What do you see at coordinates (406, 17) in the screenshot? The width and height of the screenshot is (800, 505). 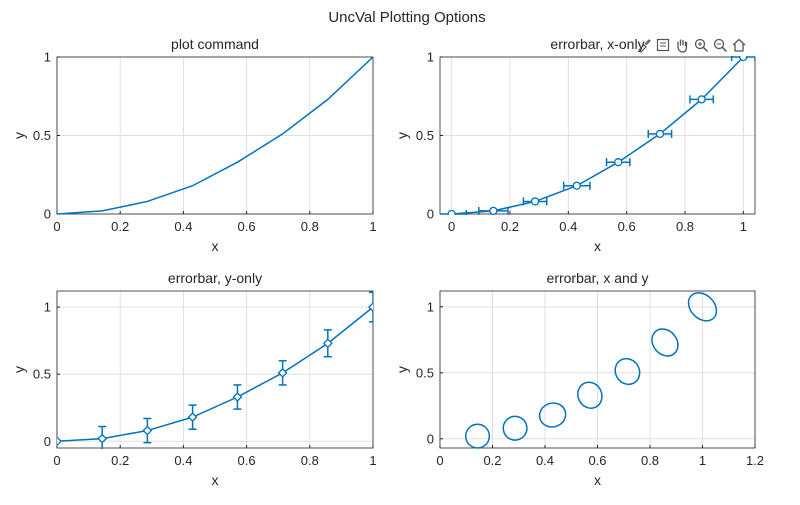 I see `figure-title: UncVal Plotting Options` at bounding box center [406, 17].